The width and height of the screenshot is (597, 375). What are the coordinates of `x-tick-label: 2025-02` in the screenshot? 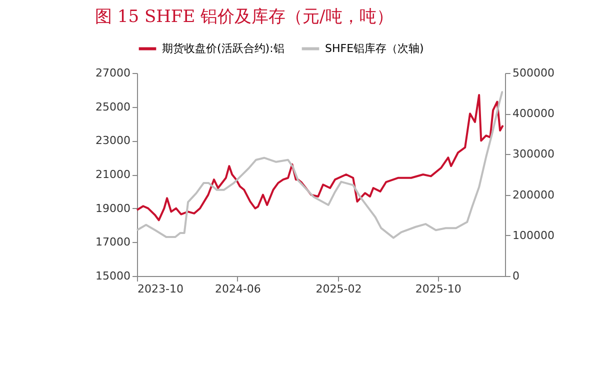 It's located at (339, 289).